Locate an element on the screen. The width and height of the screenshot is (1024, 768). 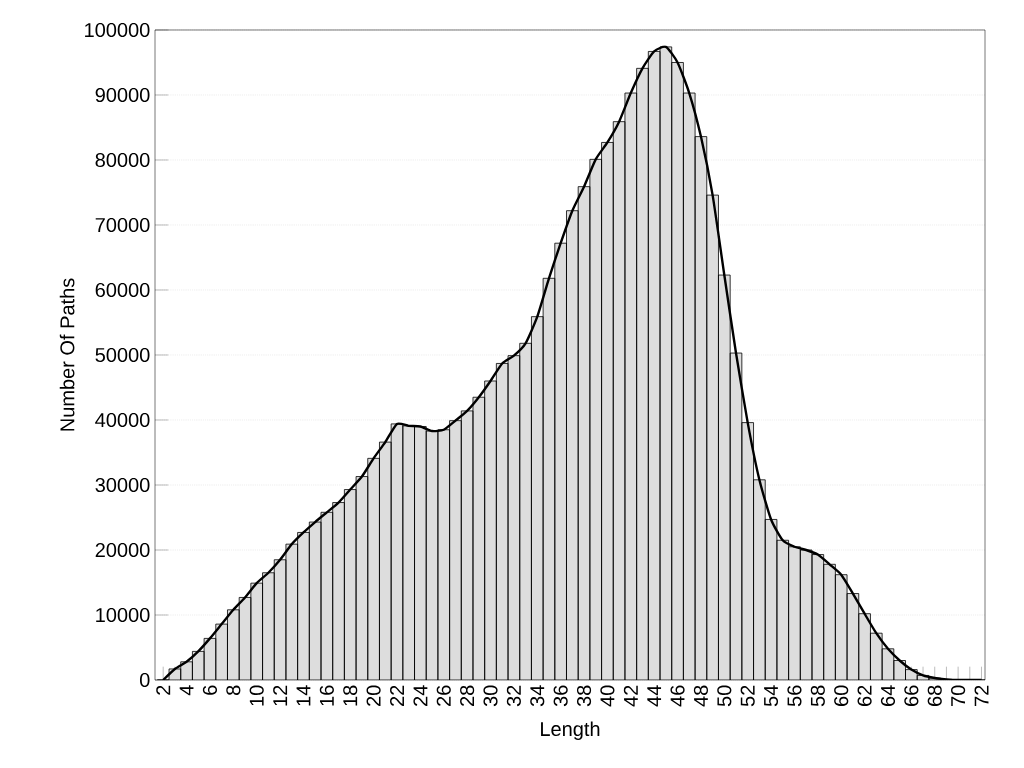
y-tick-label: 0 is located at coordinates (144, 680).